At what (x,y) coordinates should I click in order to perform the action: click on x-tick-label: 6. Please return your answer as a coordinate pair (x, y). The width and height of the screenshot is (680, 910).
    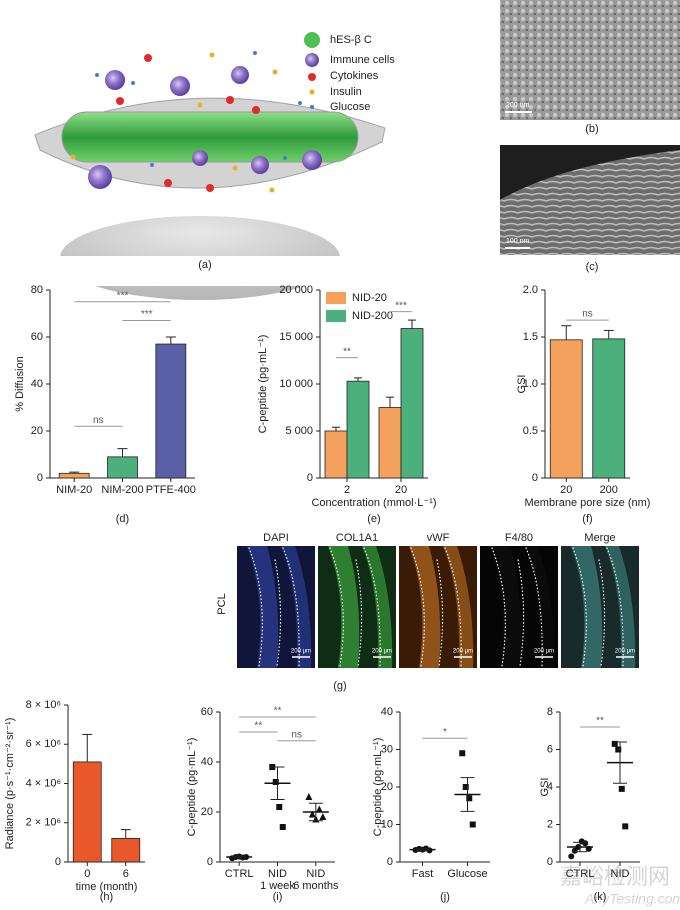
    Looking at the image, I should click on (126, 874).